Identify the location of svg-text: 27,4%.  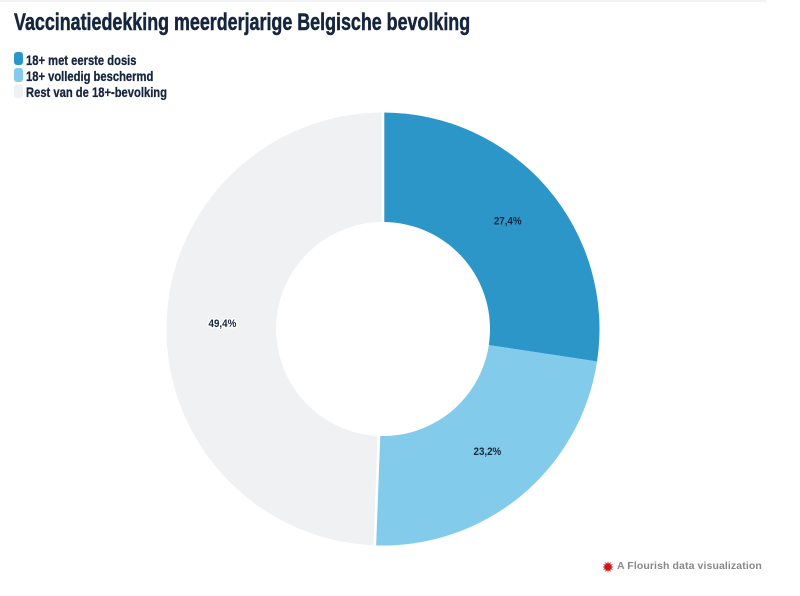
(508, 222).